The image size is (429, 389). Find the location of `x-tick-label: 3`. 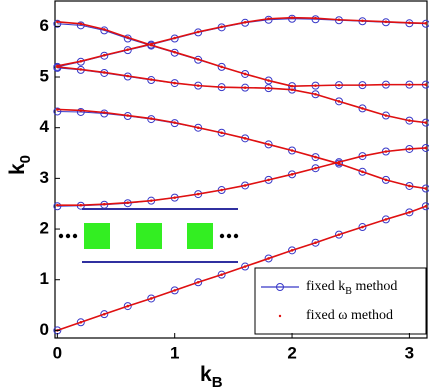

x-tick-label: 3 is located at coordinates (409, 352).